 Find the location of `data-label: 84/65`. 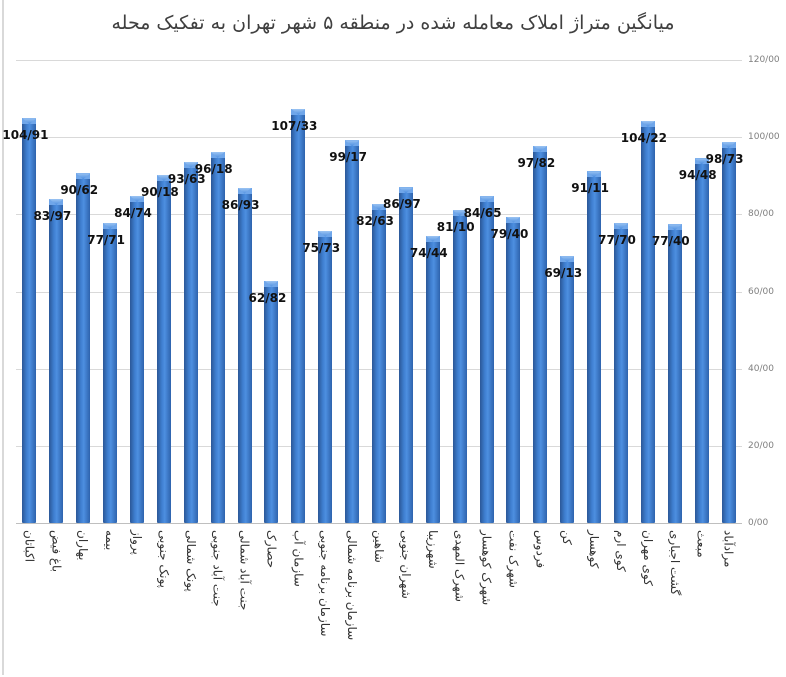

data-label: 84/65 is located at coordinates (482, 213).